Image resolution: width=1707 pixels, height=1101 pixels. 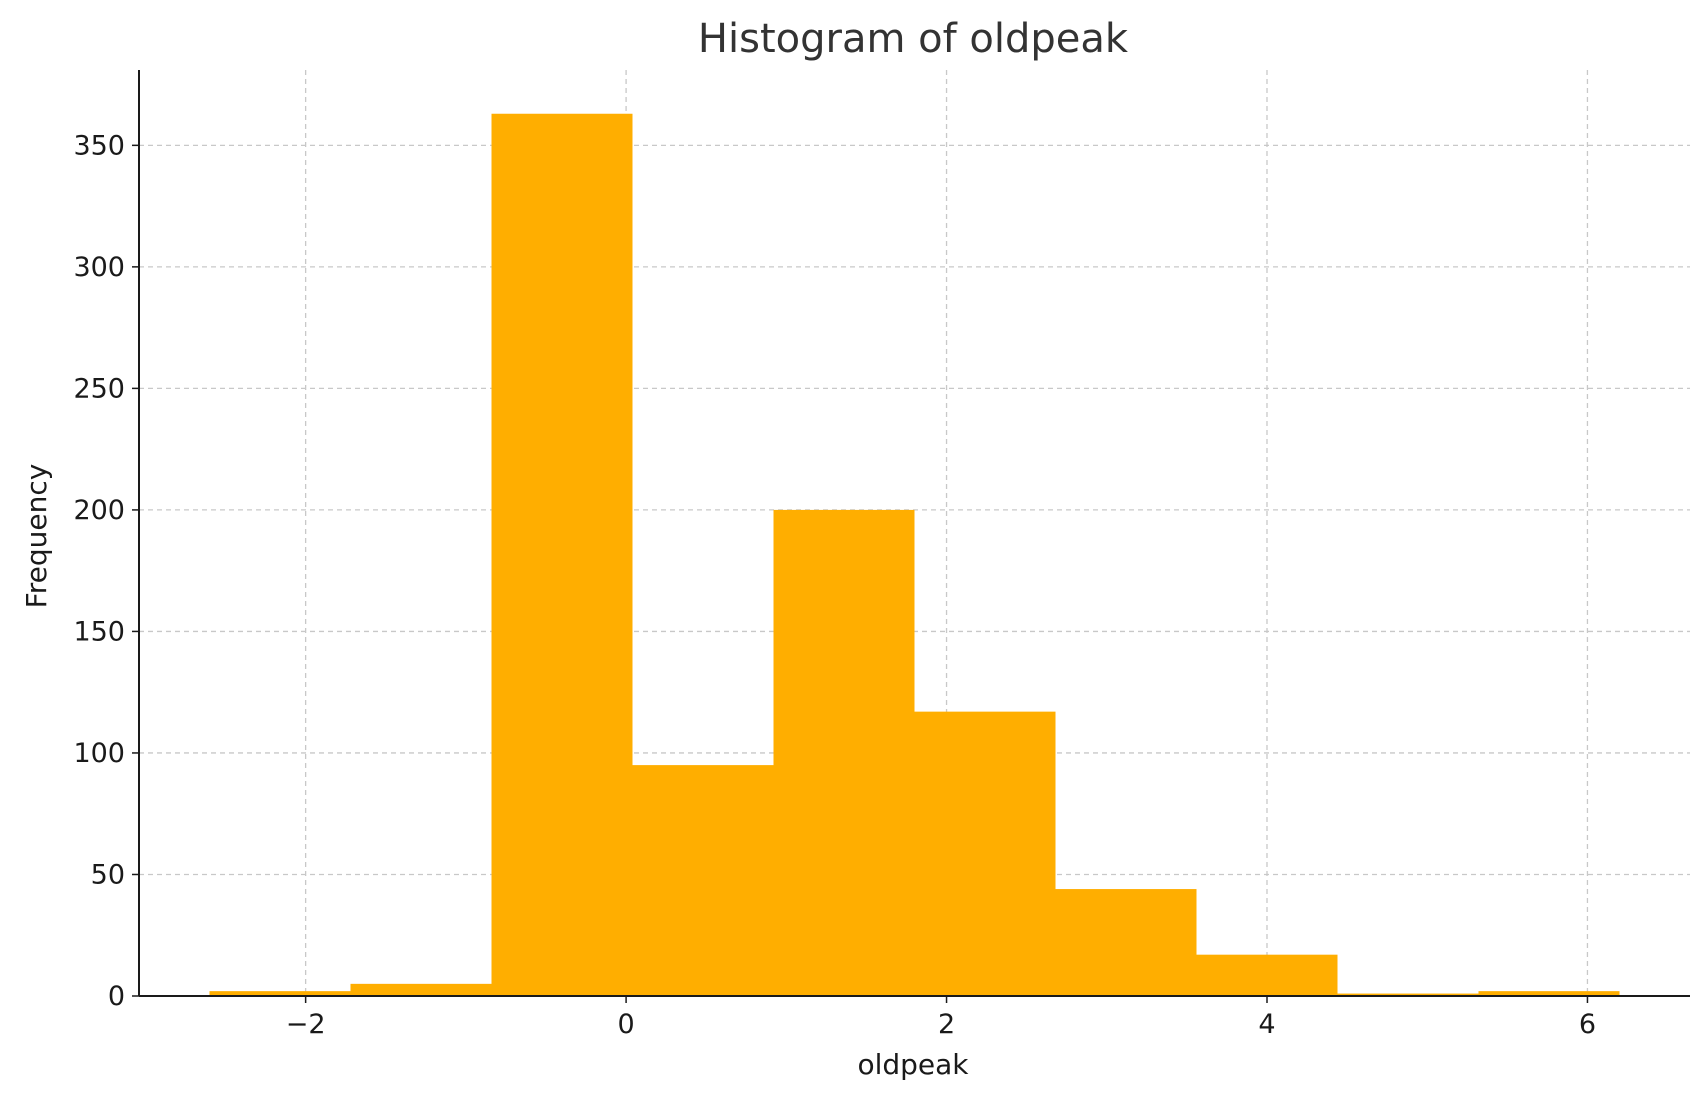 What do you see at coordinates (913, 39) in the screenshot?
I see `chart-title: Histogram of oldpeak` at bounding box center [913, 39].